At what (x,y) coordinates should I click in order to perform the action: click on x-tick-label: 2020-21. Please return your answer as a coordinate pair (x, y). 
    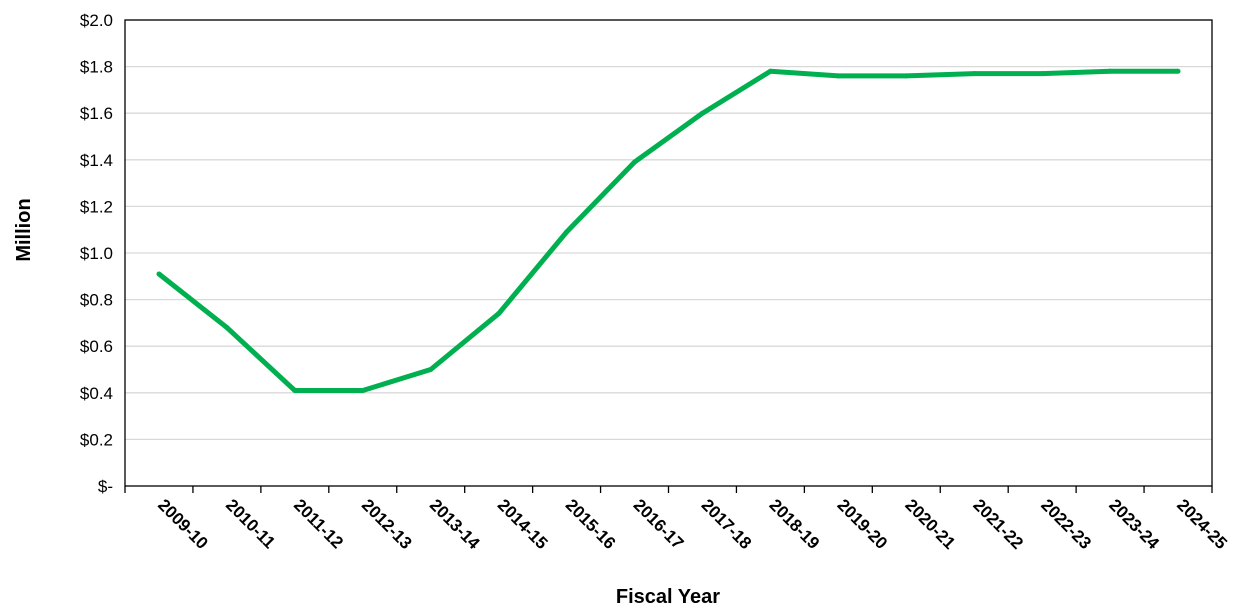
    Looking at the image, I should click on (930, 524).